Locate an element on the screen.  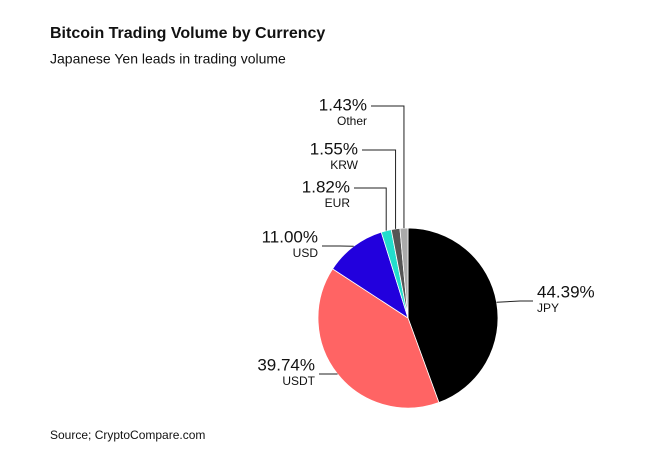
value-label: 39.74% is located at coordinates (286, 364).